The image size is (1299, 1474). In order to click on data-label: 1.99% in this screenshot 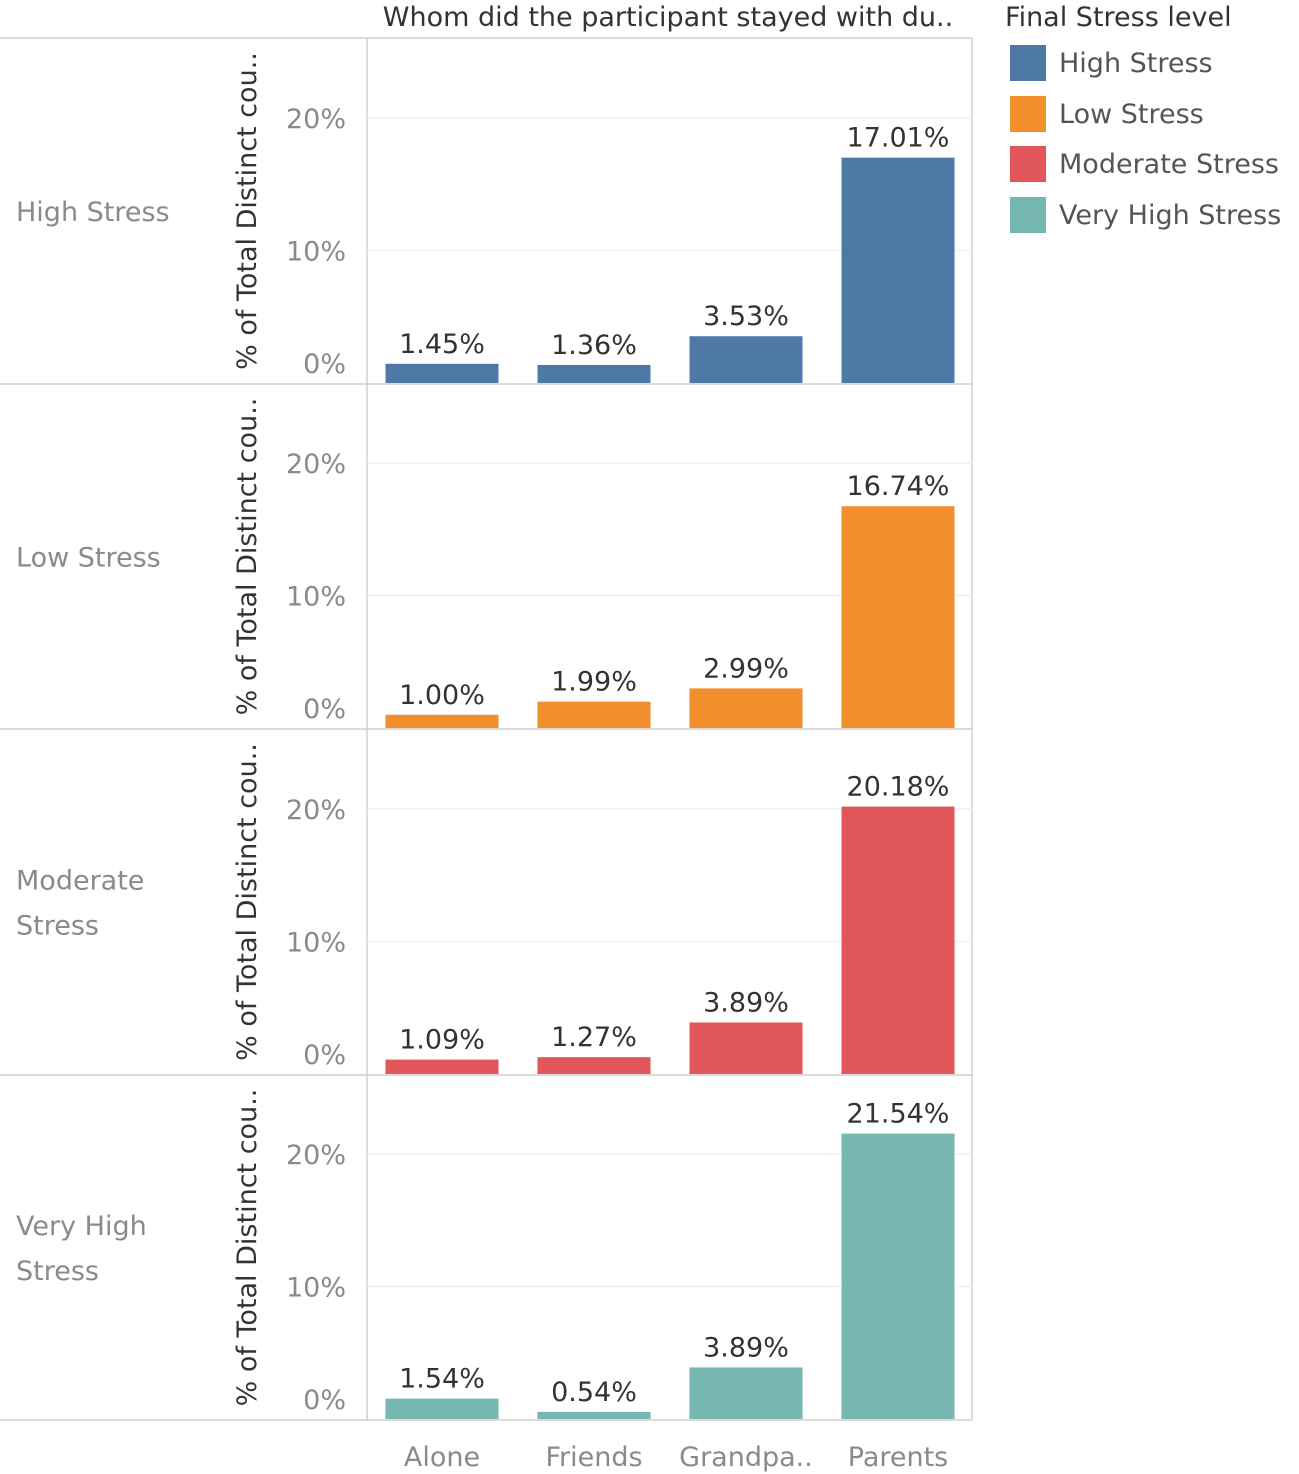, I will do `click(594, 682)`.